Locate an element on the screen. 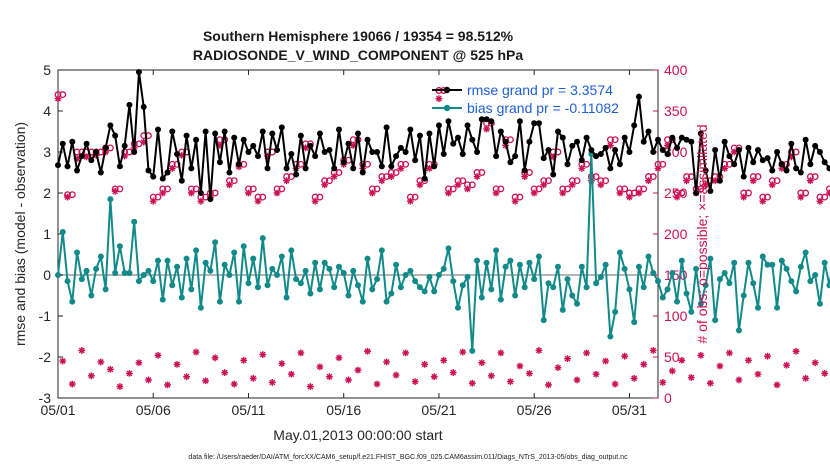 This screenshot has width=830, height=470. y-right-tick-label: 200 is located at coordinates (676, 234).